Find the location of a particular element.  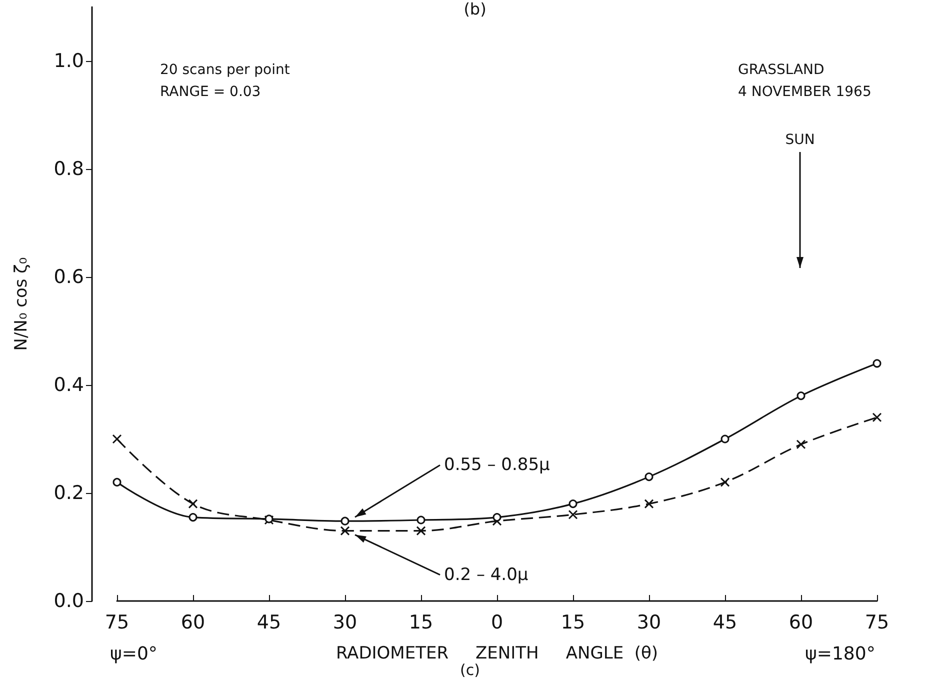

text: (c) is located at coordinates (470, 670).